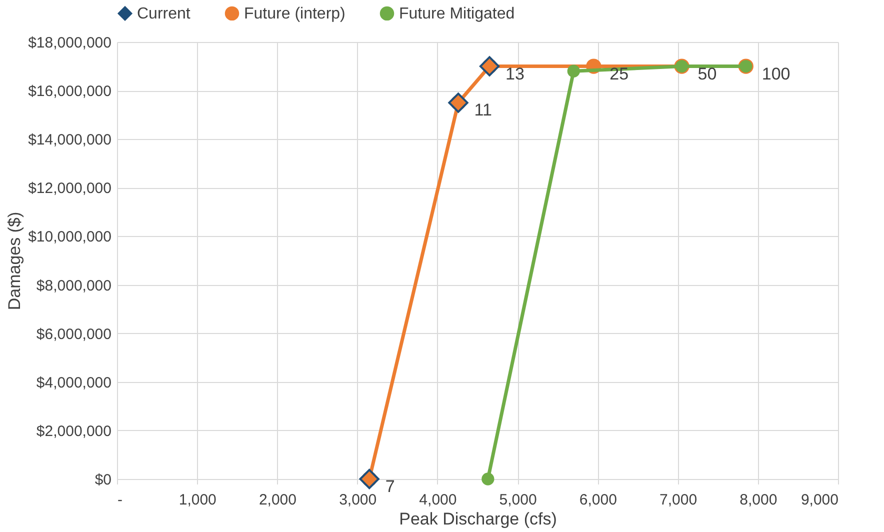 The height and width of the screenshot is (532, 884). What do you see at coordinates (120, 500) in the screenshot?
I see `x-tick-label: -` at bounding box center [120, 500].